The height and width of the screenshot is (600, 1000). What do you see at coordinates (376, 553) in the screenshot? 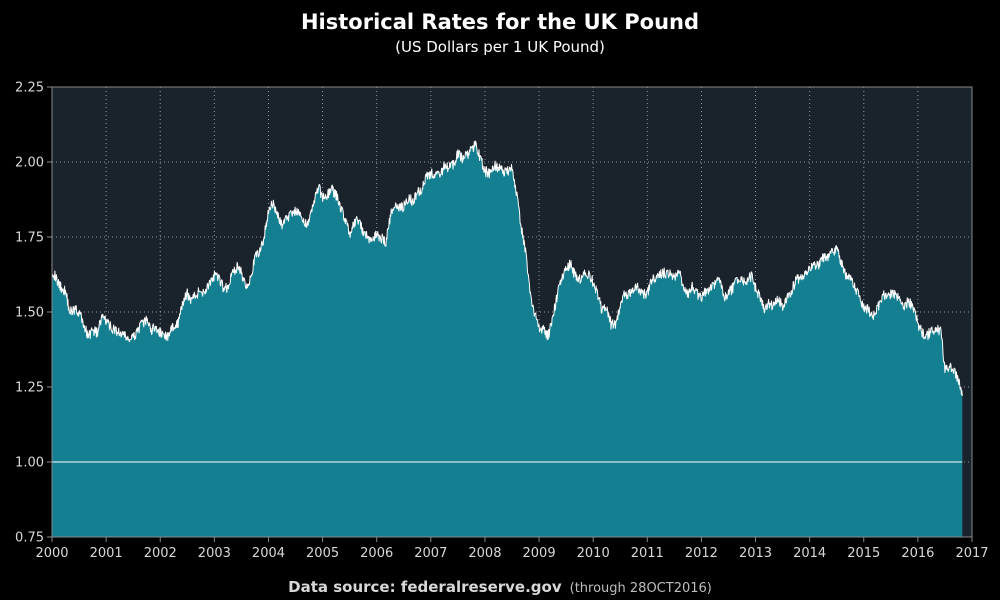
I see `x-tick-label: 2006` at bounding box center [376, 553].